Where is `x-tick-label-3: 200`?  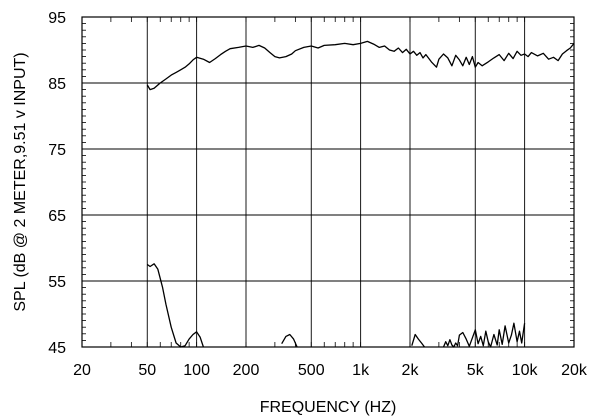
x-tick-label-3: 200 is located at coordinates (246, 370).